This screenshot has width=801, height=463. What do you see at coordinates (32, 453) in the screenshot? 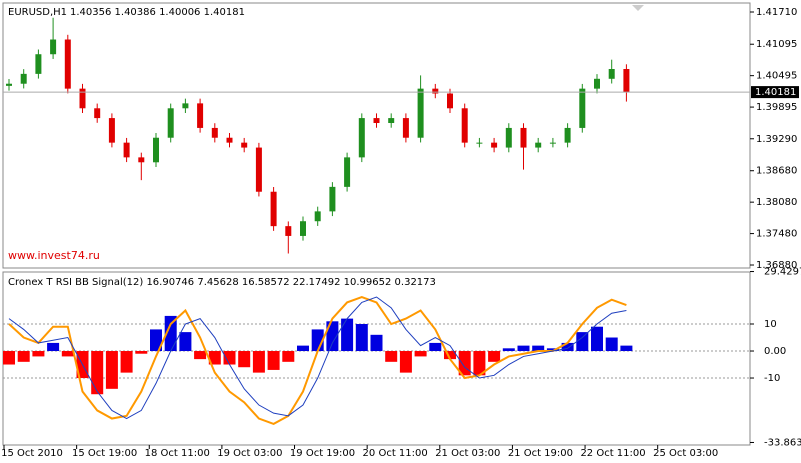
I see `x-tick-label: 15 Oct 2010` at bounding box center [32, 453].